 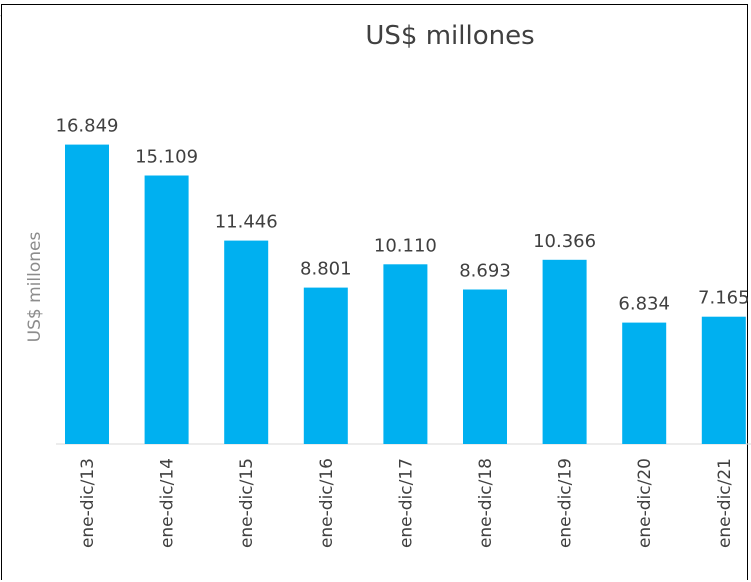 I want to click on x-tick-label: ene-dic/19, so click(x=566, y=503).